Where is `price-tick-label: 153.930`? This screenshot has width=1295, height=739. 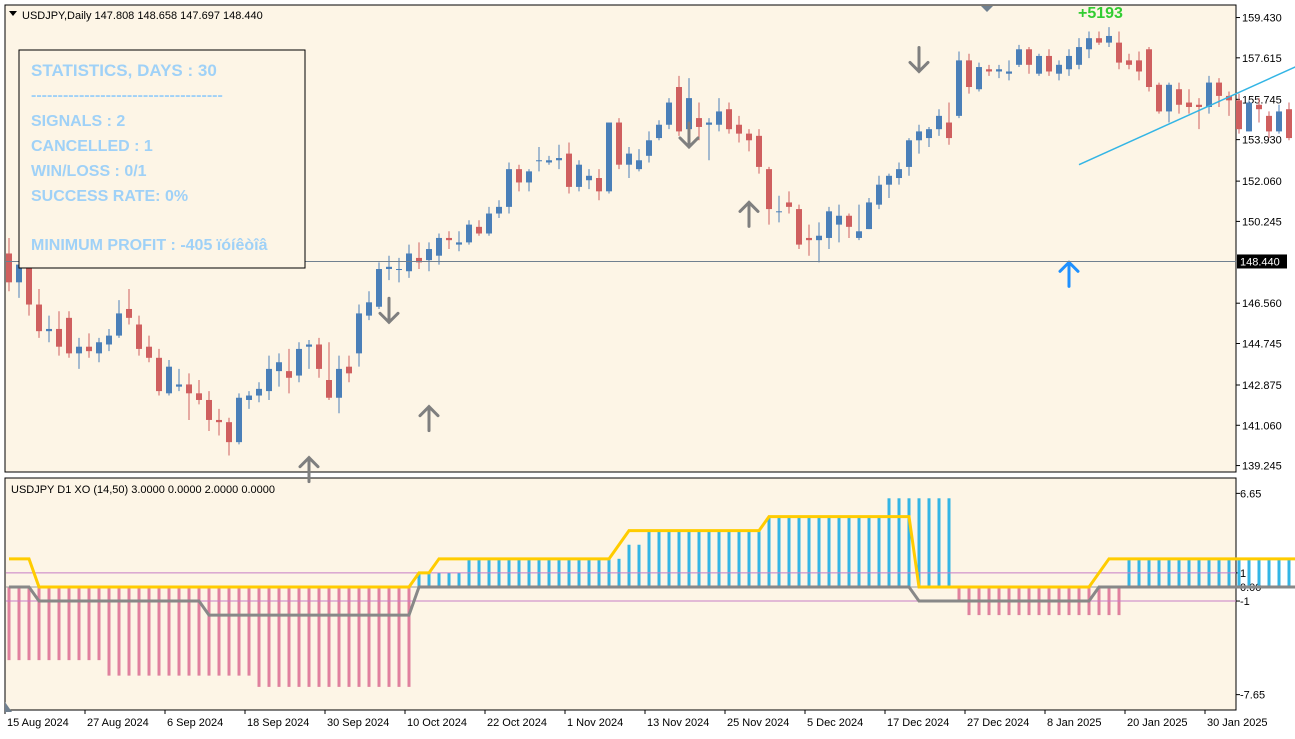
price-tick-label: 153.930 is located at coordinates (1262, 141).